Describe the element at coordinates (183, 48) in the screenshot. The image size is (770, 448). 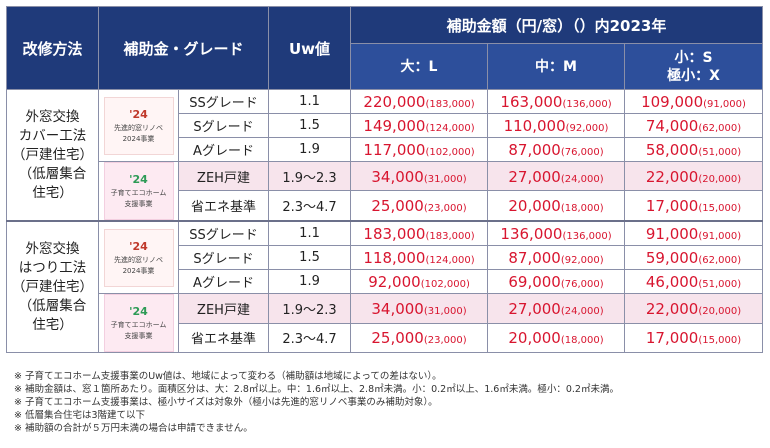
I see `header-grade: 補助金・グレード` at that location.